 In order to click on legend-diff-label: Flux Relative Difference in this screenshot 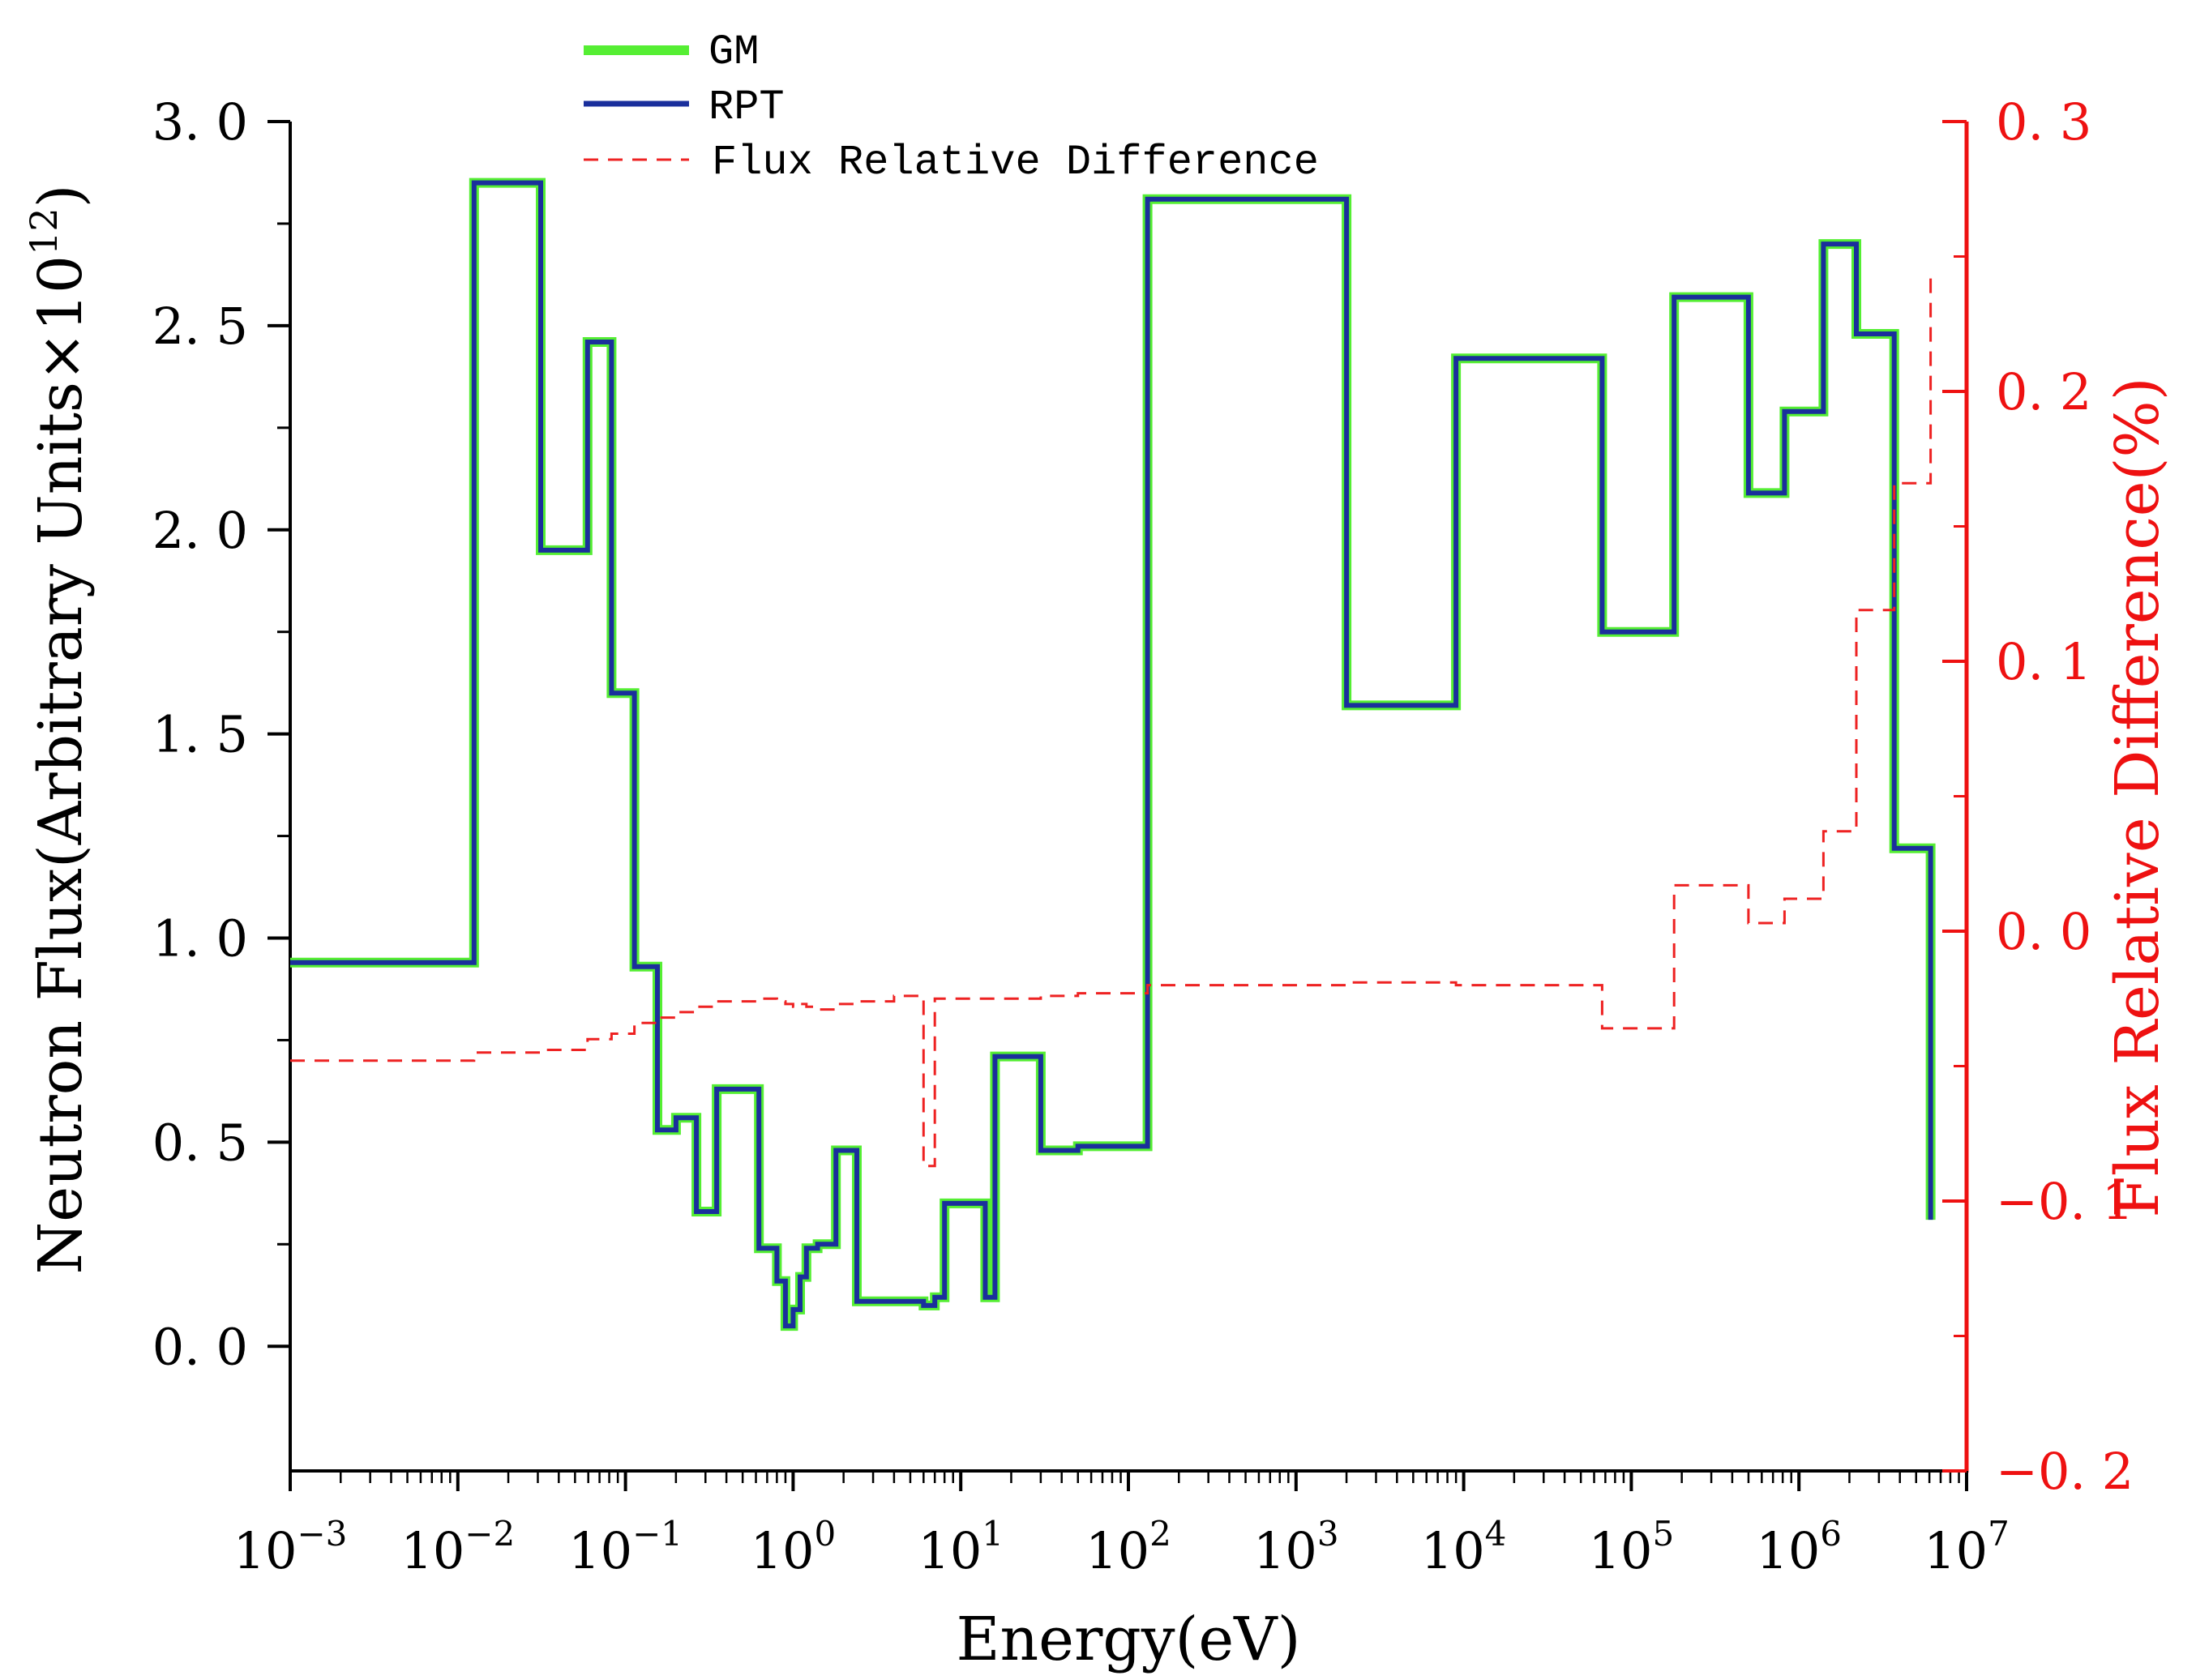, I will do `click(1015, 162)`.